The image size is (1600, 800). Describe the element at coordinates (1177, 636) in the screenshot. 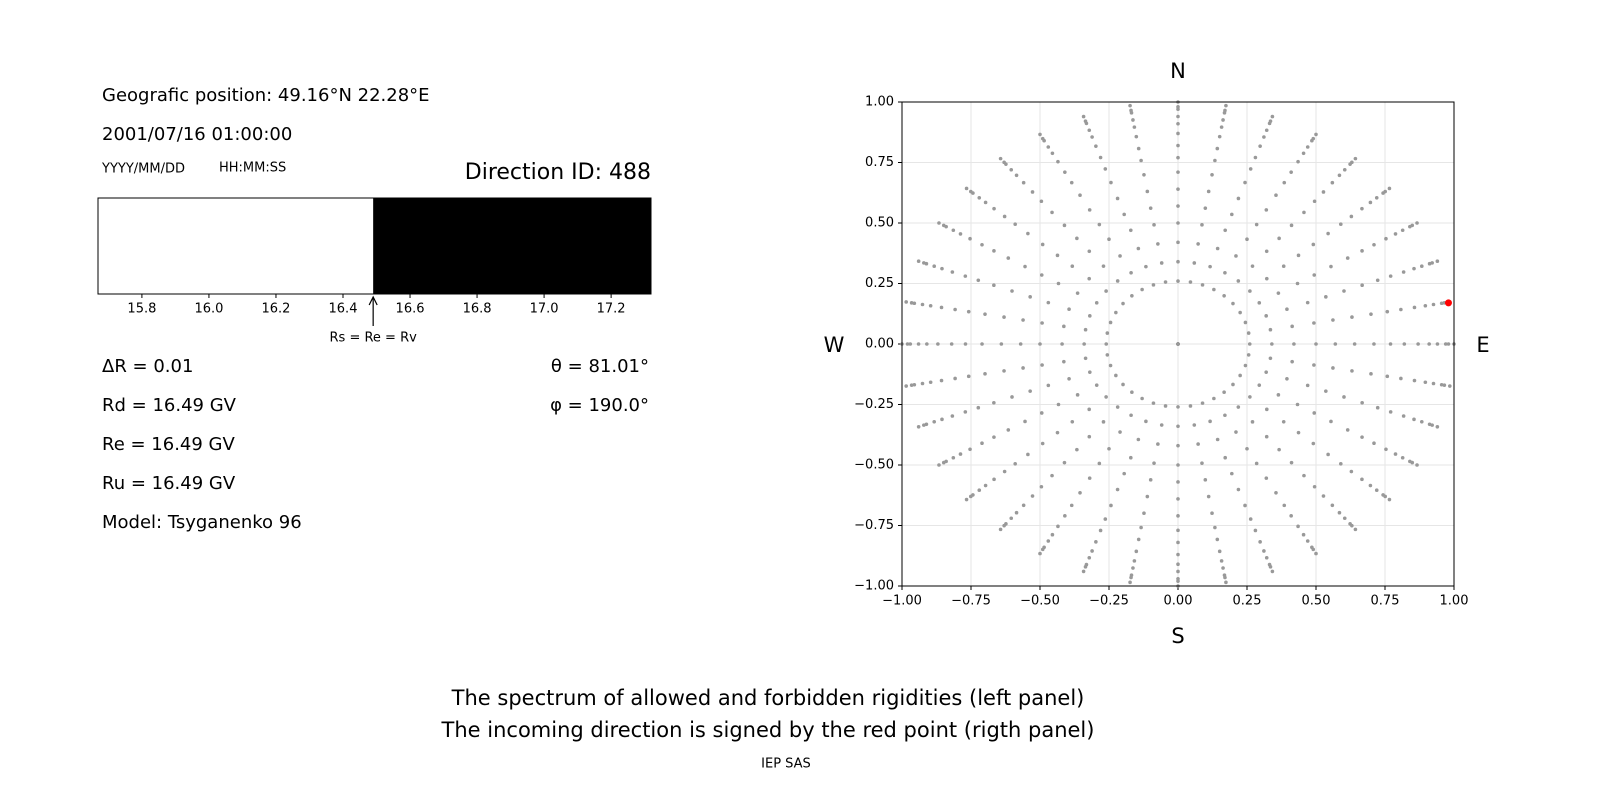

I see `compass-south: S` at that location.